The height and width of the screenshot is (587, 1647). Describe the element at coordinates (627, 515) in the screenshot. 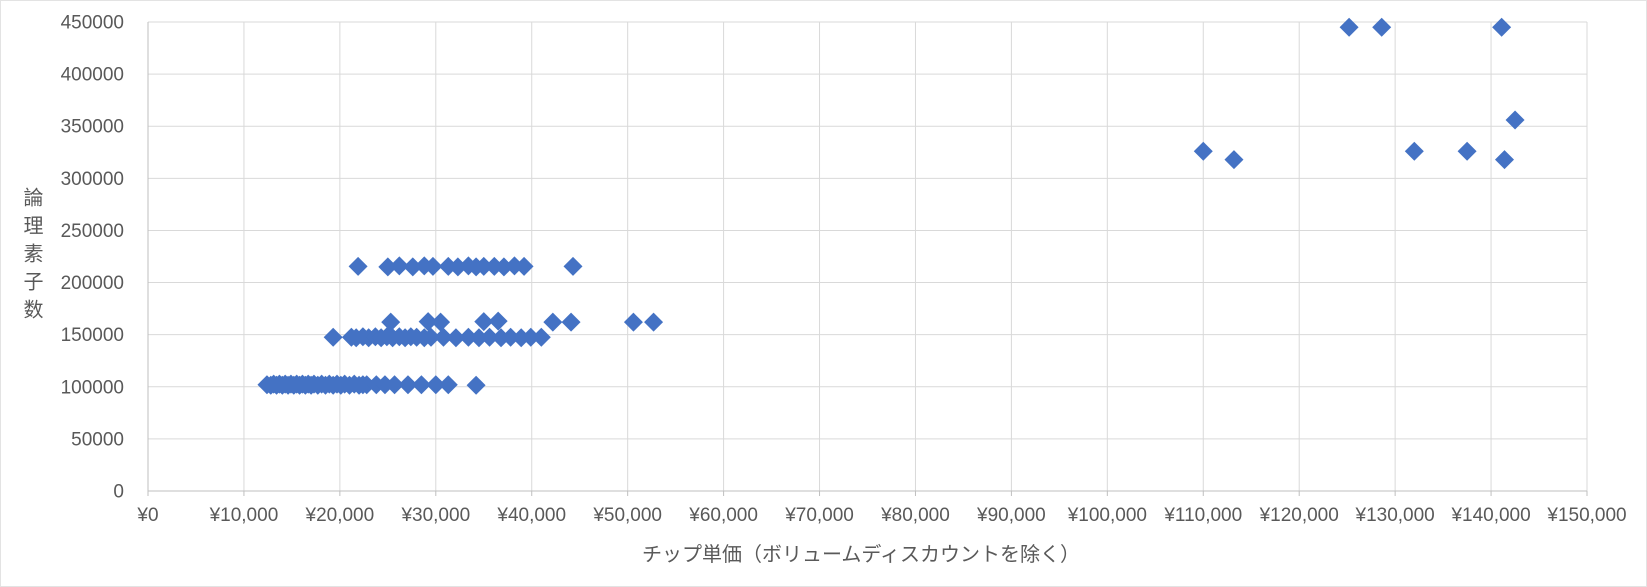

I see `x-tick-label: ¥50,000` at that location.